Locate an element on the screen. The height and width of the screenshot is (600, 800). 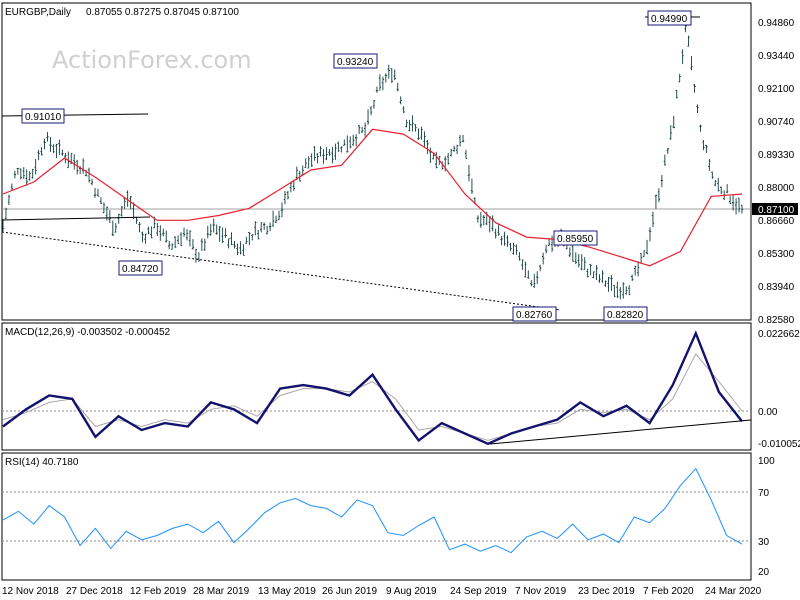
date-tick-9: 7 Nov 2019 is located at coordinates (541, 591).